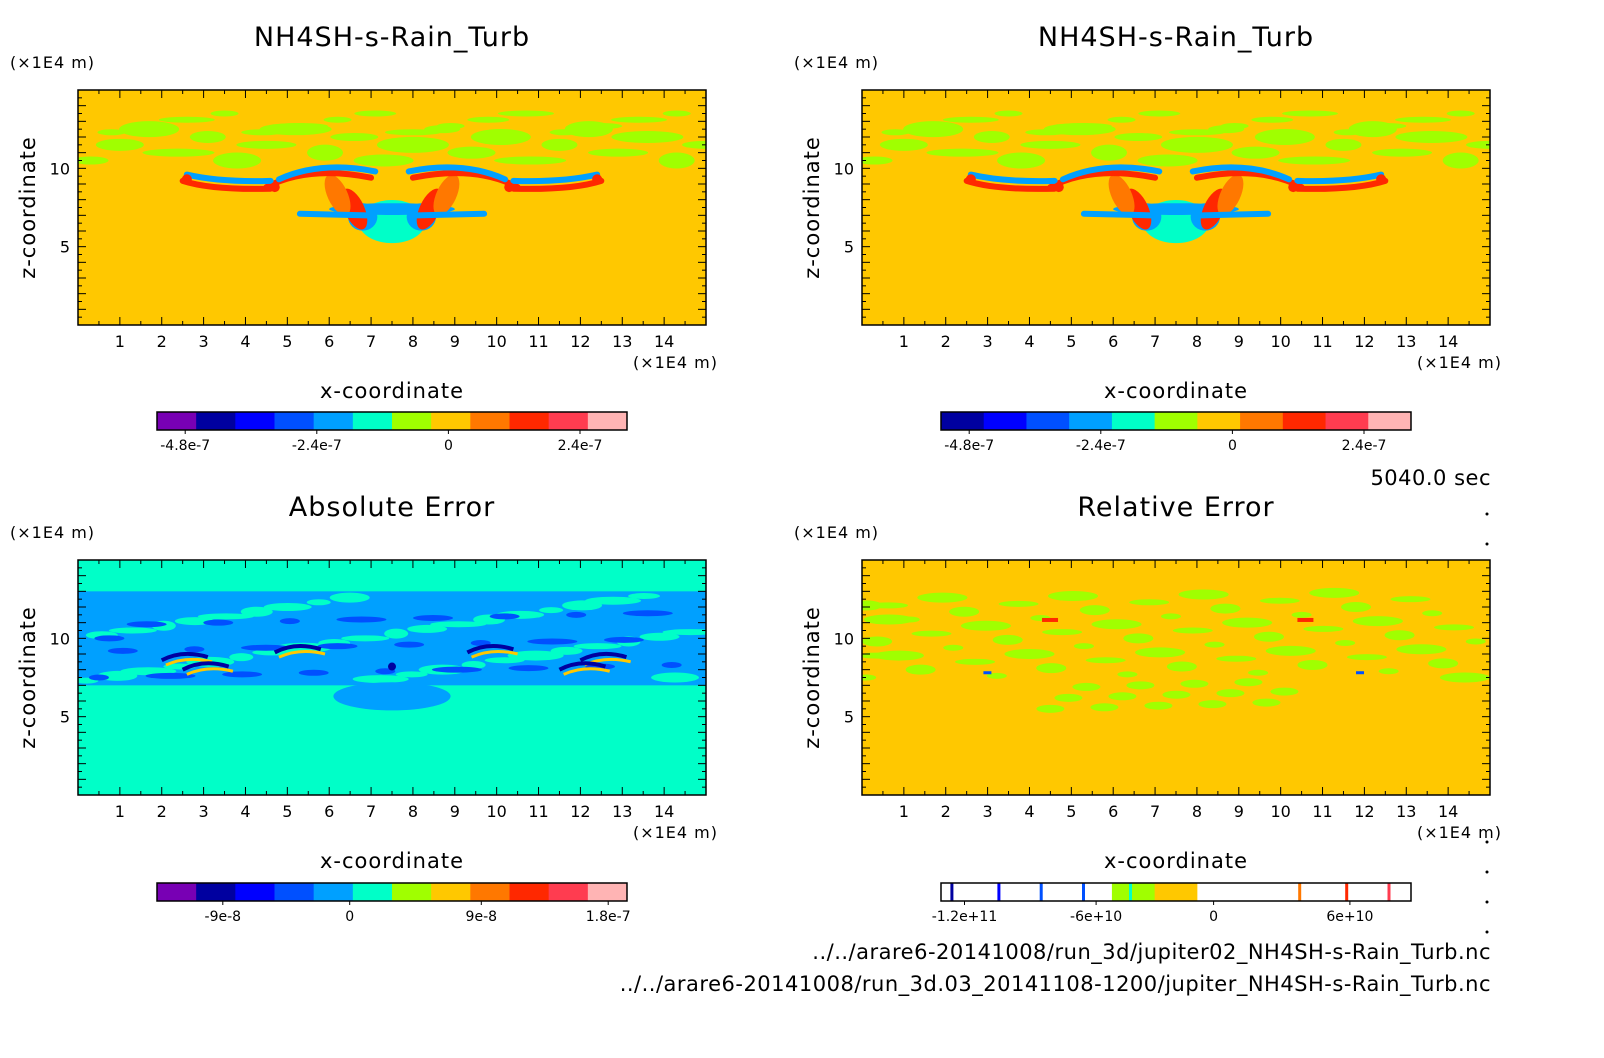 This screenshot has width=1604, height=1058. I want to click on x-tick-label: 3, so click(204, 811).